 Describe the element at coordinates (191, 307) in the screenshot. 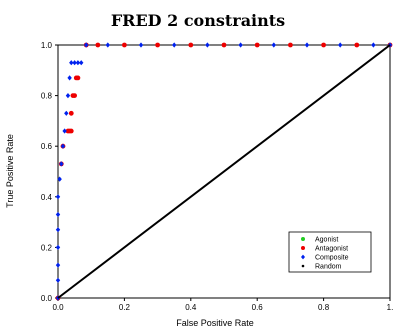

I see `x-tick-label: 0.4` at that location.